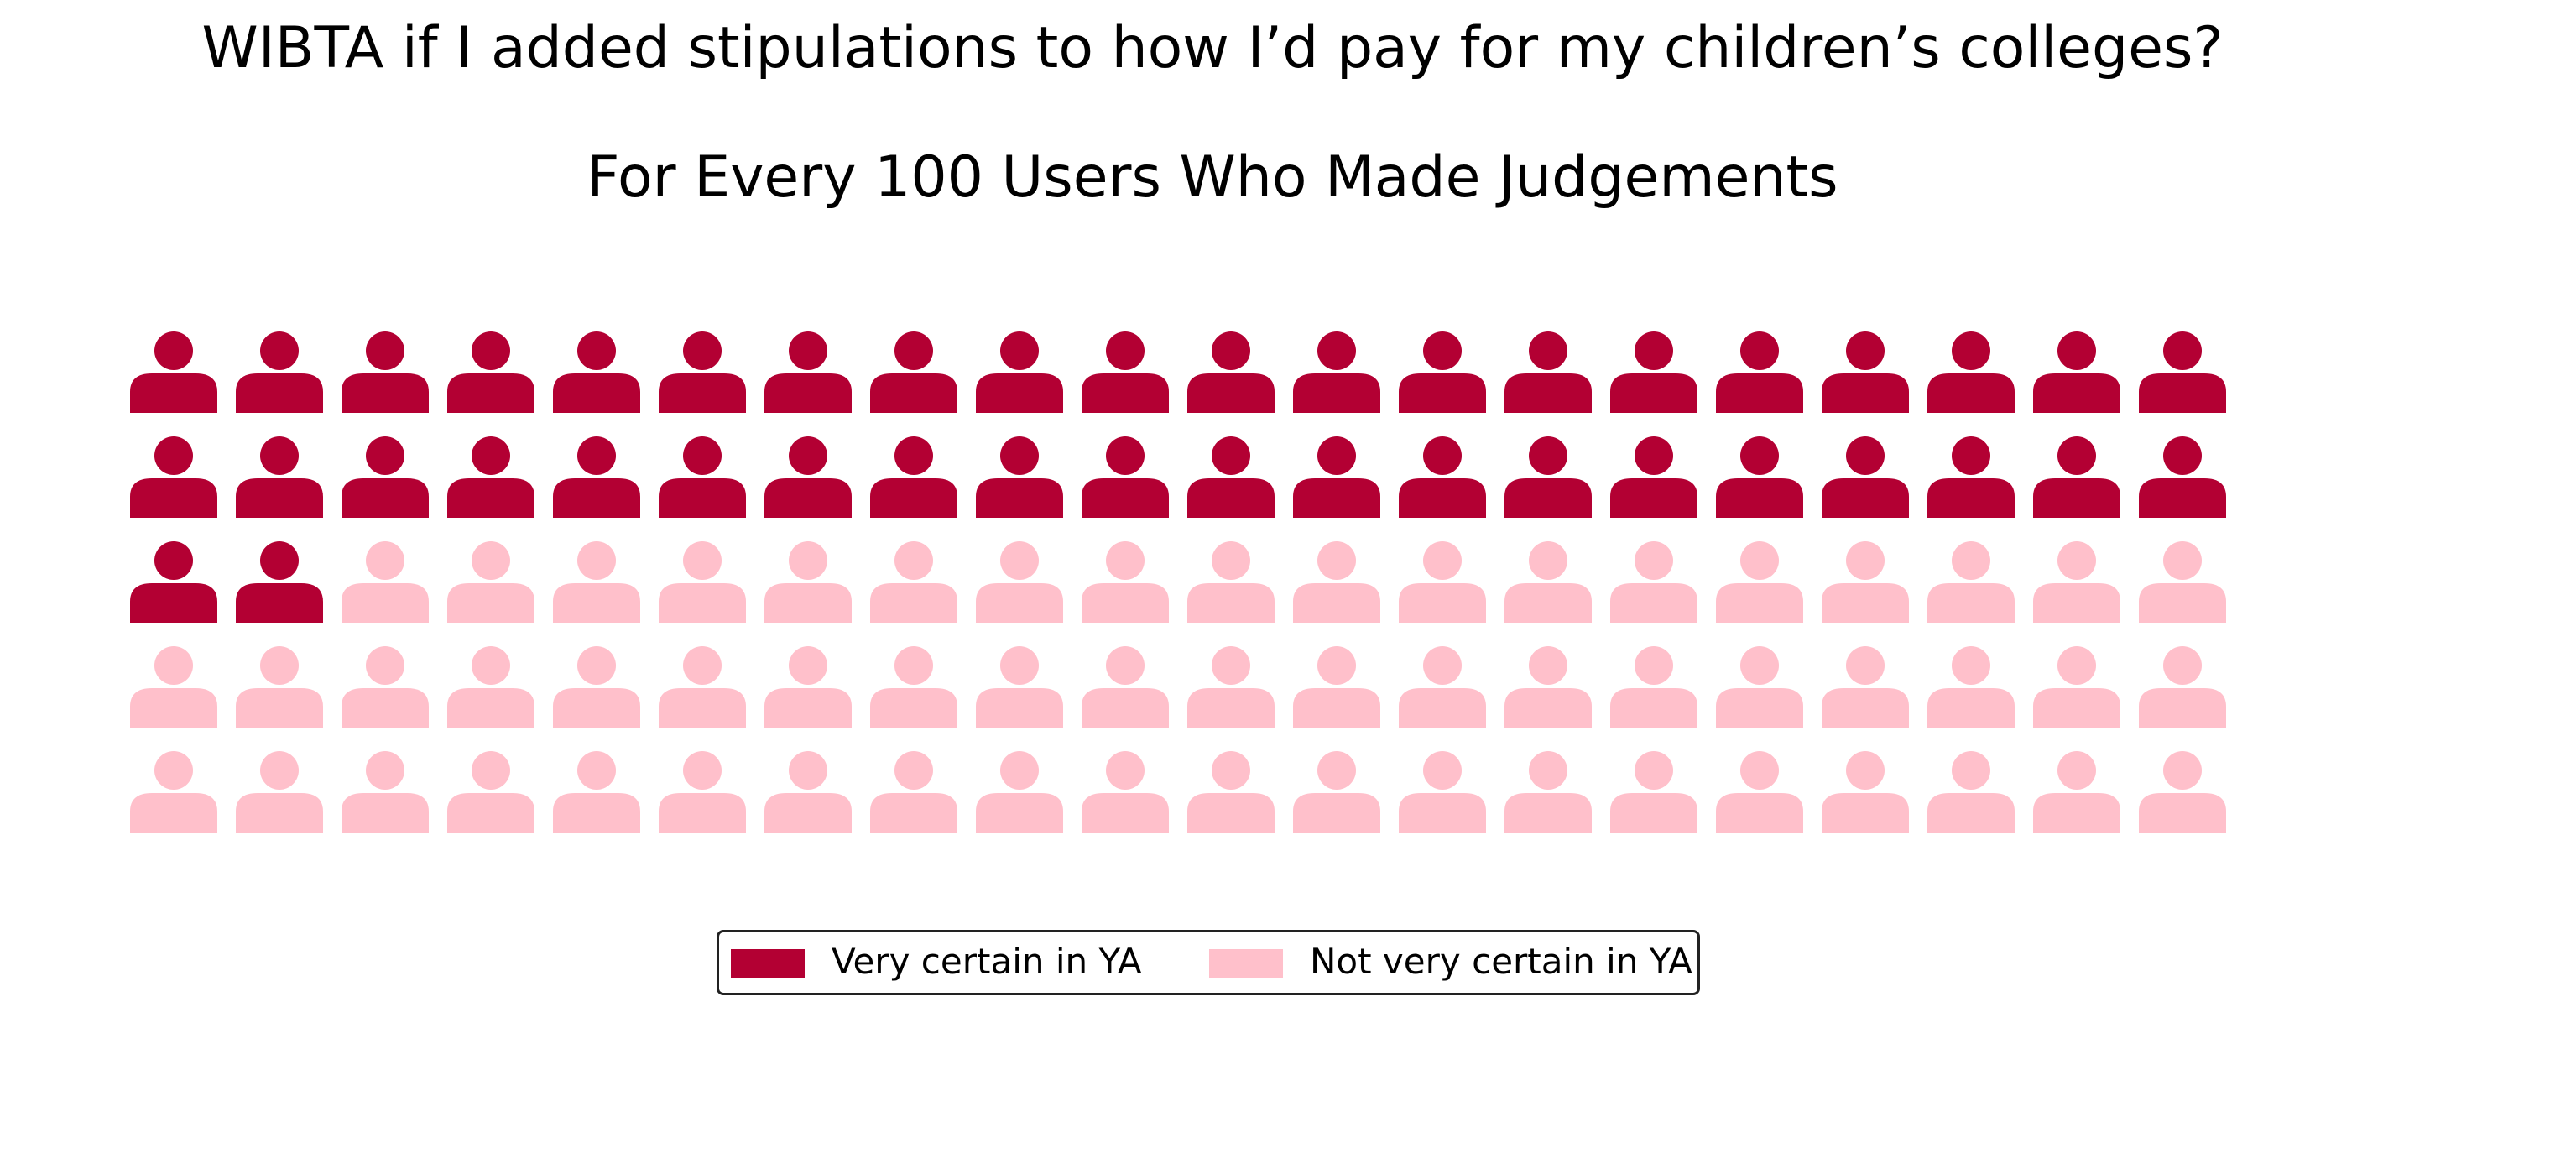  What do you see at coordinates (1246, 963) in the screenshot?
I see `legend-swatch-not-very-certain` at bounding box center [1246, 963].